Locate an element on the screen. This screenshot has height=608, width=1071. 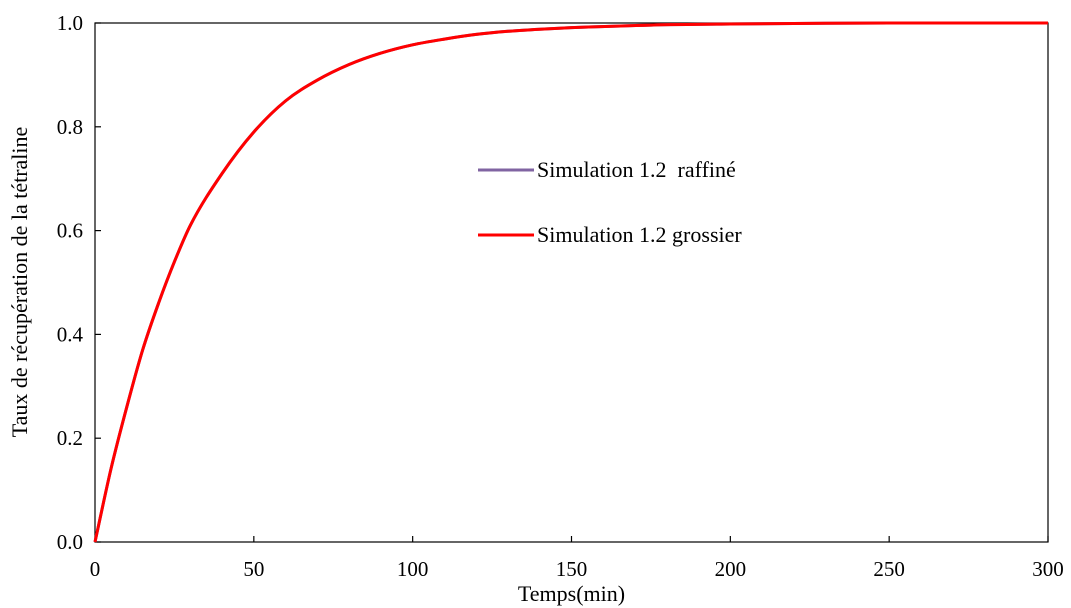
x-tick-label: 250 is located at coordinates (889, 569).